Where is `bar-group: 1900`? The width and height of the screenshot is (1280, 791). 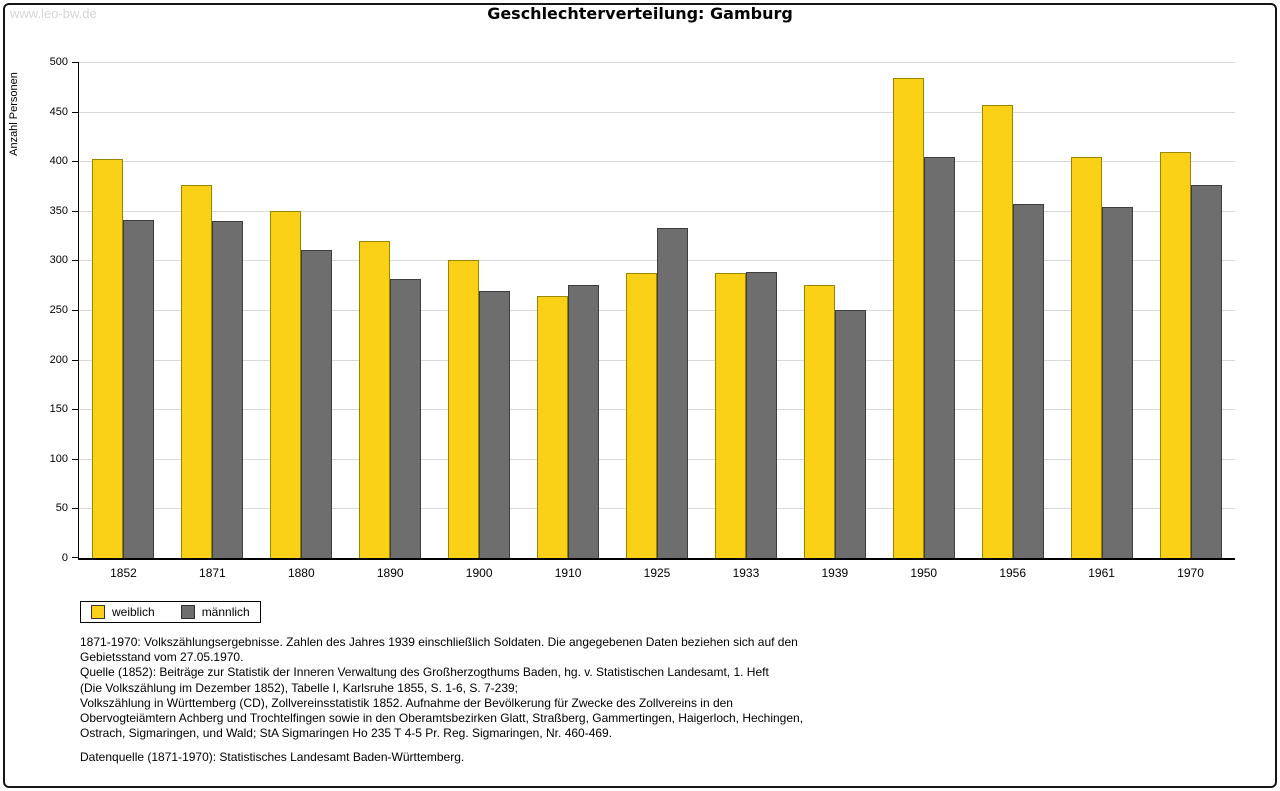 bar-group: 1900 is located at coordinates (479, 321).